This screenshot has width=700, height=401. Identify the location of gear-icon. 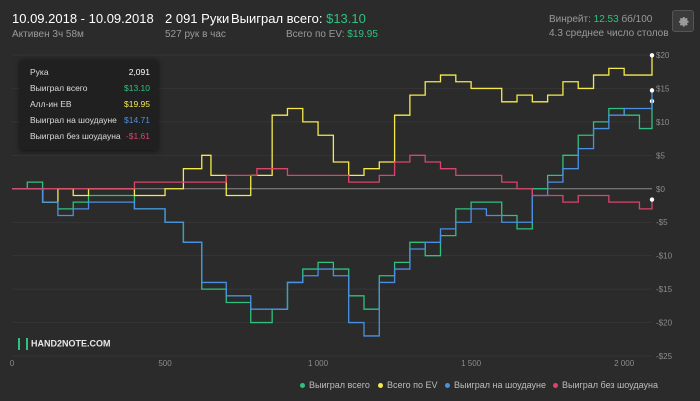
(683, 21).